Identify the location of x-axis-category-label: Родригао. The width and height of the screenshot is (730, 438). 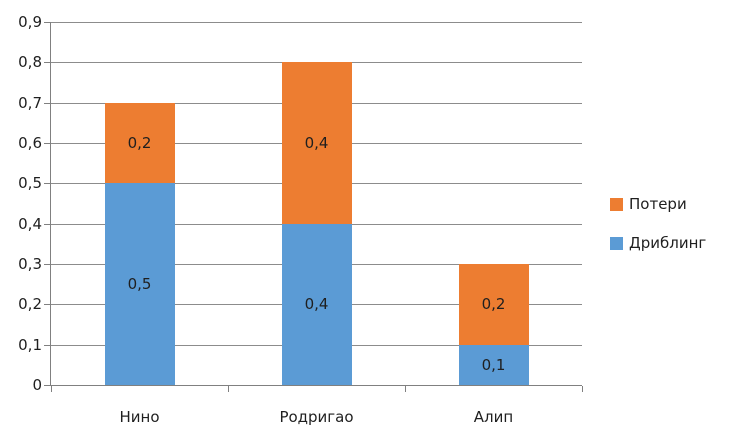
(316, 417).